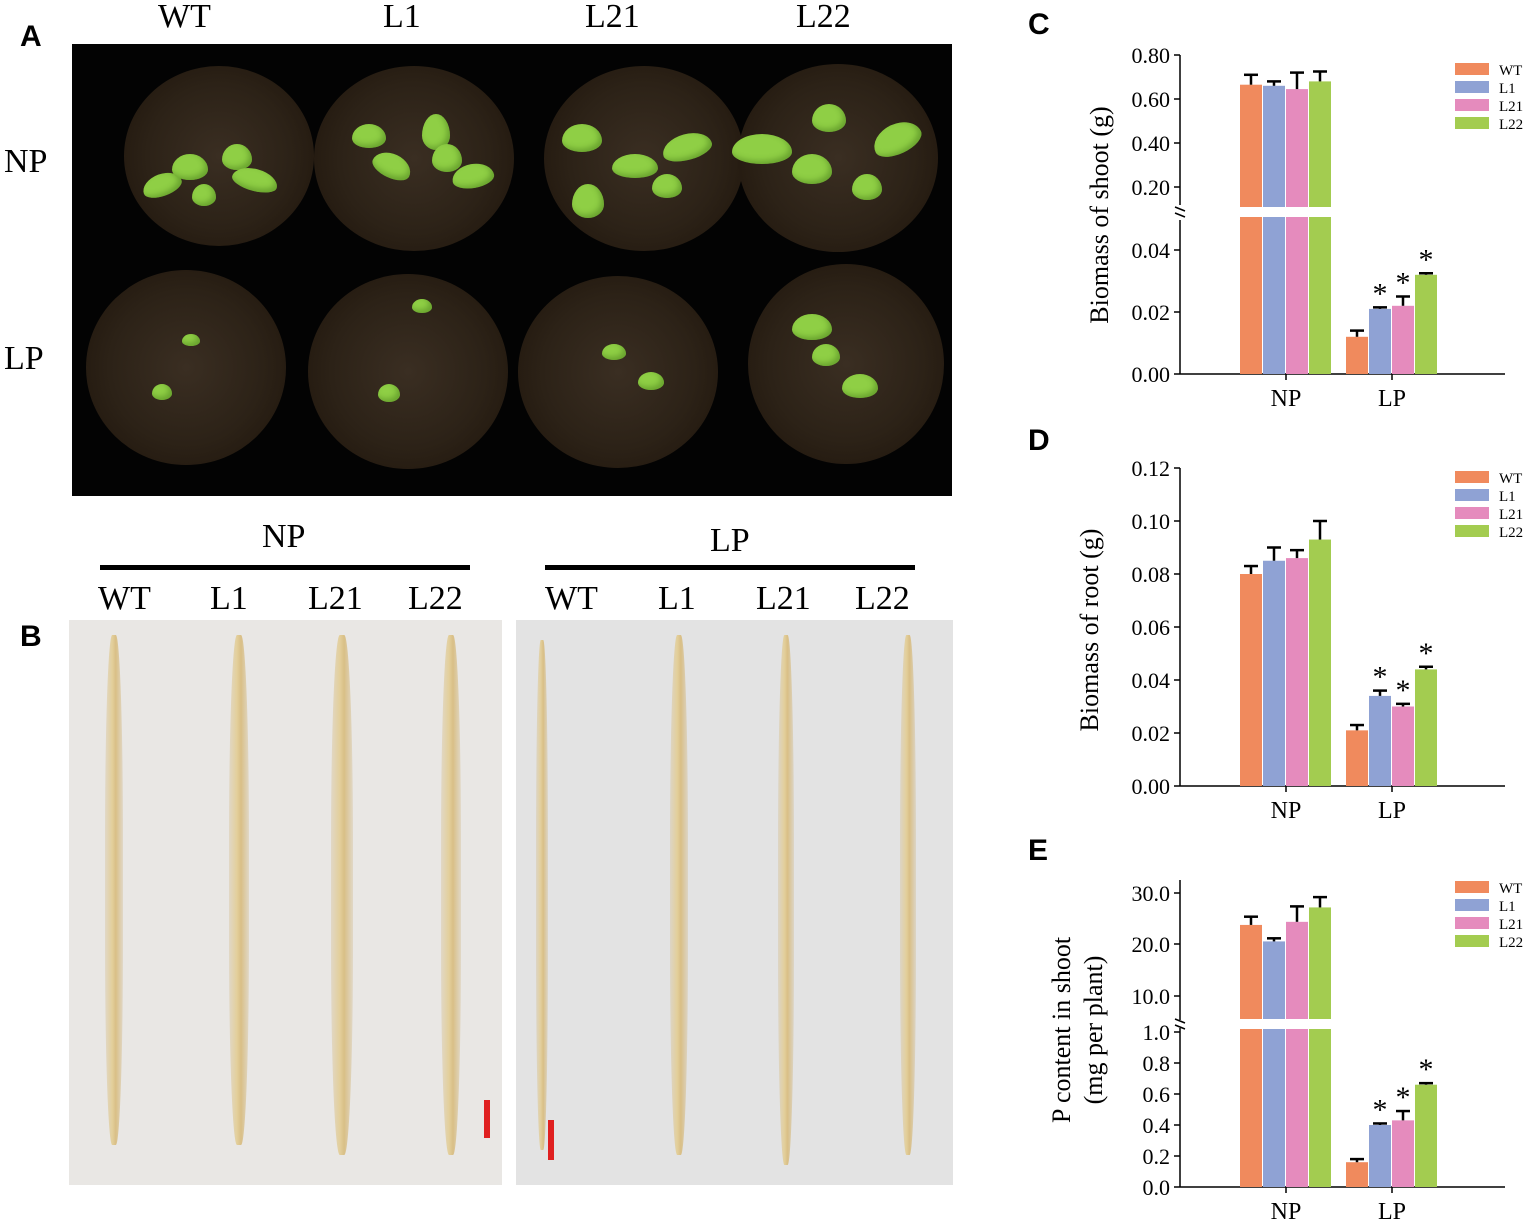 Image resolution: width=1537 pixels, height=1231 pixels. I want to click on panel-a-col-l22: L22, so click(823, 17).